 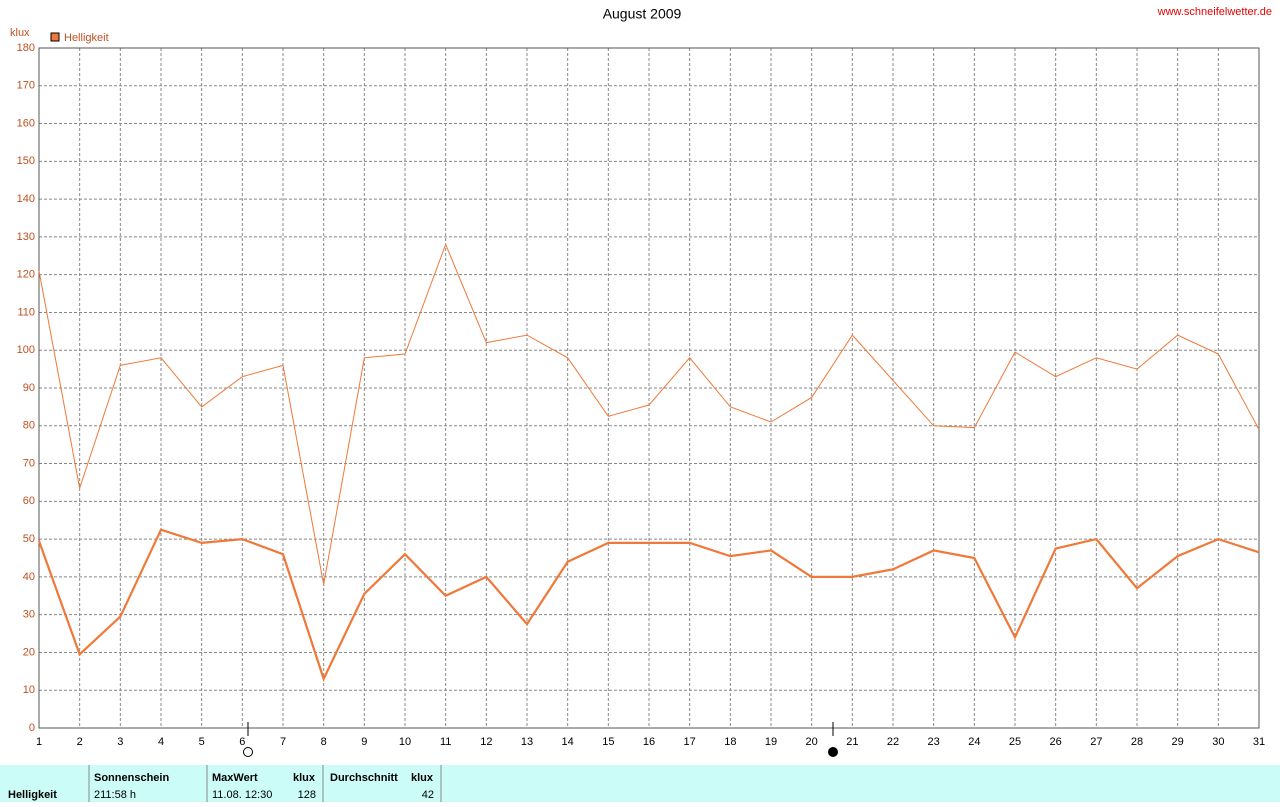 I want to click on summary-values: 211:58 h 11.08. 12:30 128 42, so click(x=264, y=795).